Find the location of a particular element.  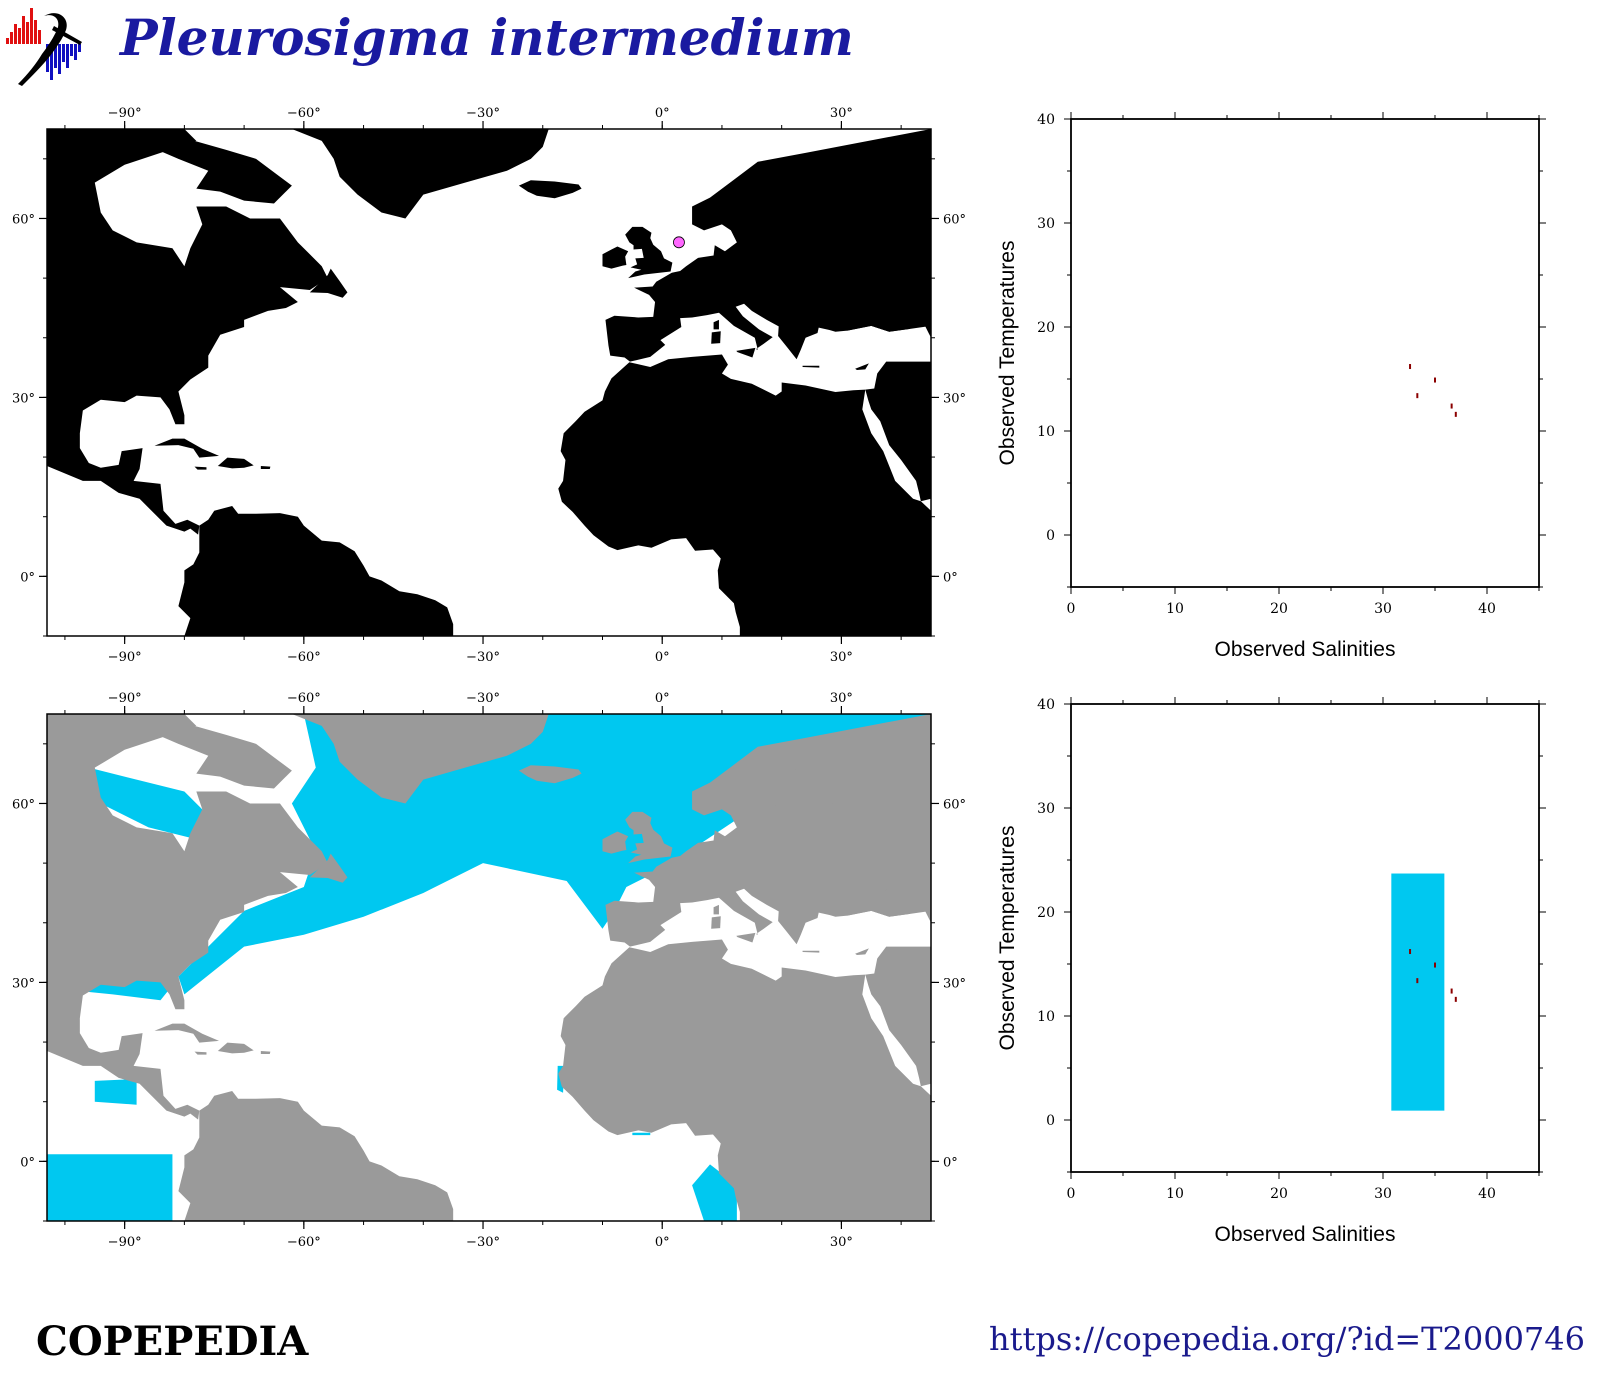

x-tick-label-top: −90° is located at coordinates (125, 698).